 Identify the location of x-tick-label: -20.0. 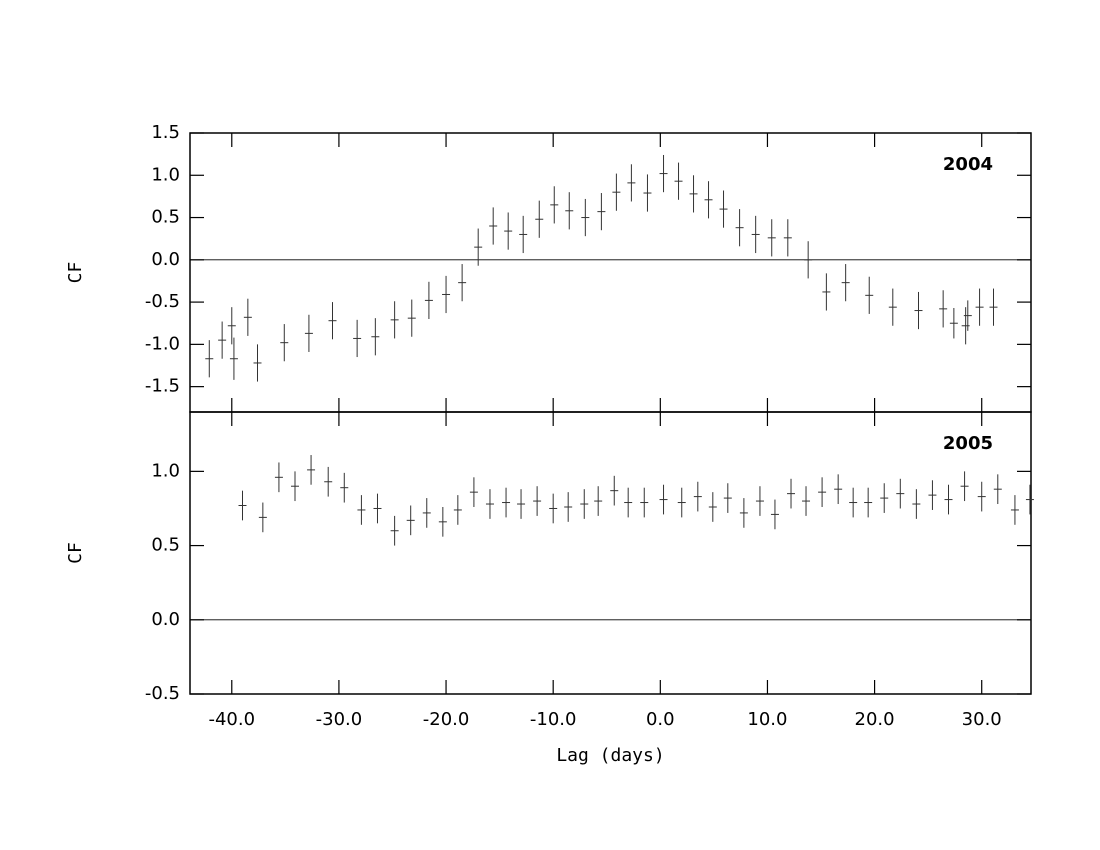
(446, 719).